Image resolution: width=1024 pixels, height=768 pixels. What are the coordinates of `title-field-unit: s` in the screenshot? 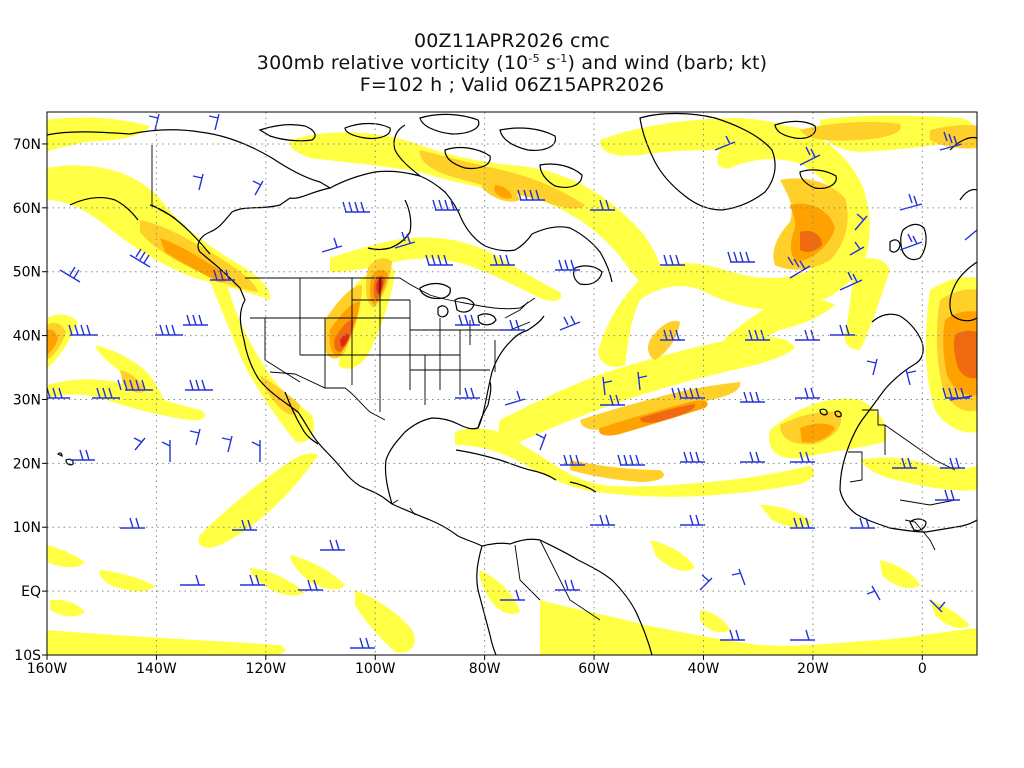 It's located at (548, 63).